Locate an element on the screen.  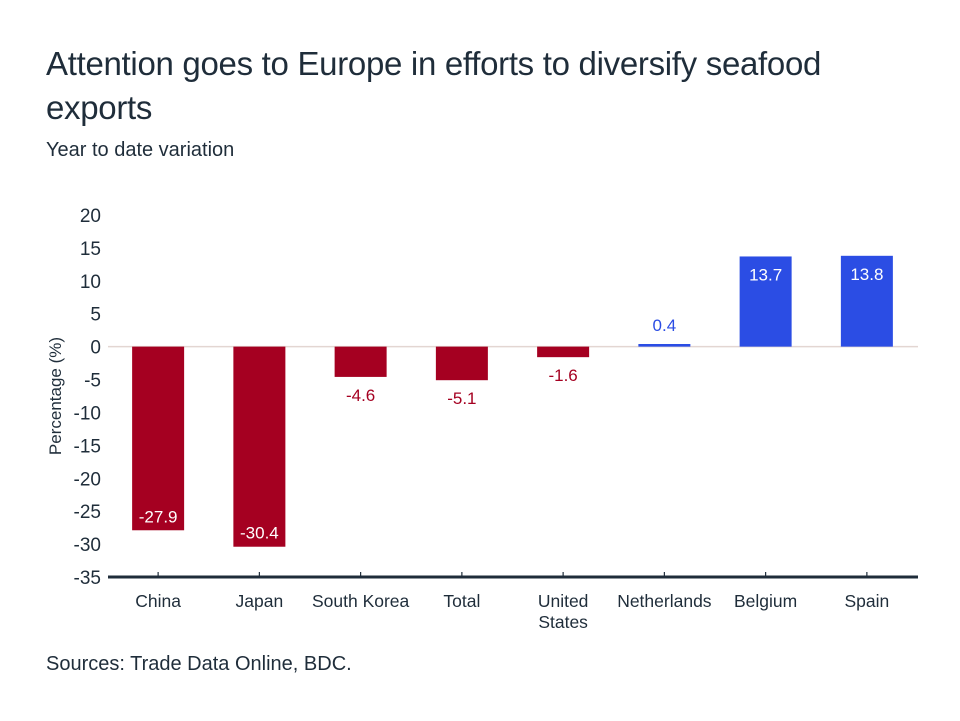
y-tick-label: -20 is located at coordinates (87, 479).